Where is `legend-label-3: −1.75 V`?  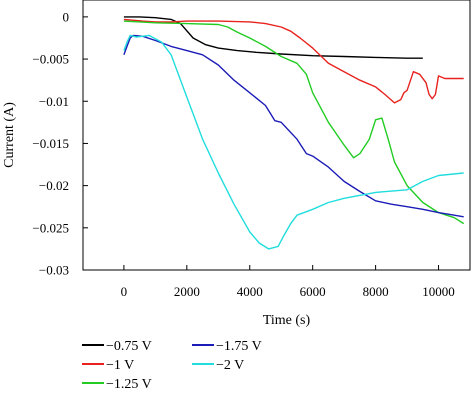 legend-label-3: −1.75 V is located at coordinates (239, 346).